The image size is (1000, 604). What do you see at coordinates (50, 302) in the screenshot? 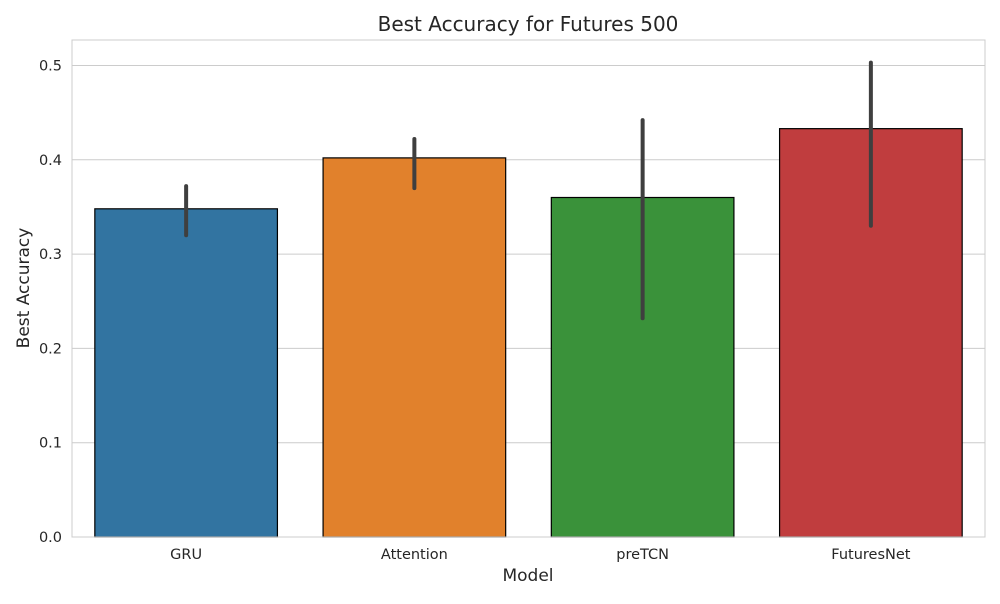
I see `y-tick-labels: 0.0 0.1 0.2 0.3 0.4 0.5` at bounding box center [50, 302].